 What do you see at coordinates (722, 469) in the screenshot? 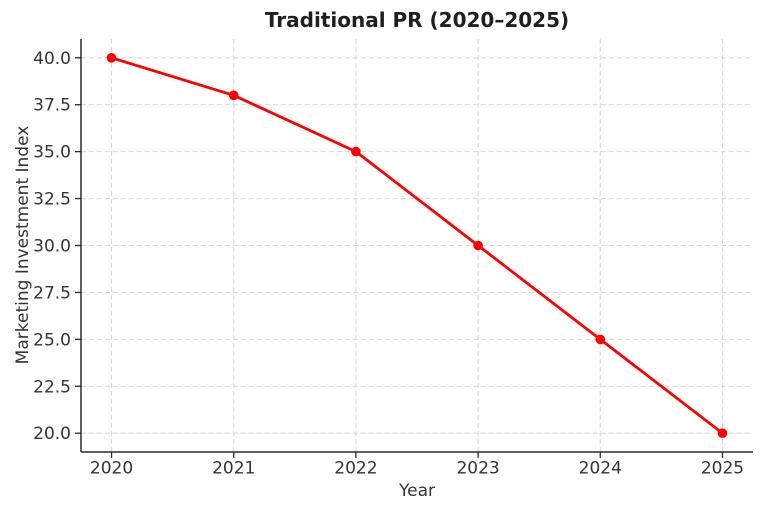
I see `x-tick-label: 2025` at bounding box center [722, 469].